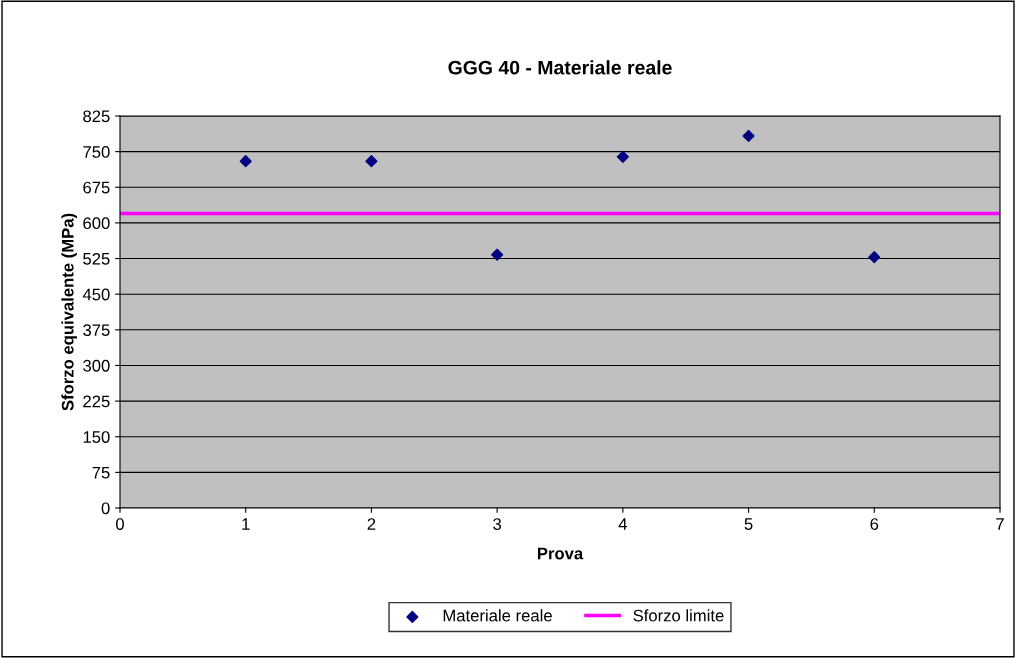 The width and height of the screenshot is (1016, 658). I want to click on y-tick-label: 225, so click(96, 401).